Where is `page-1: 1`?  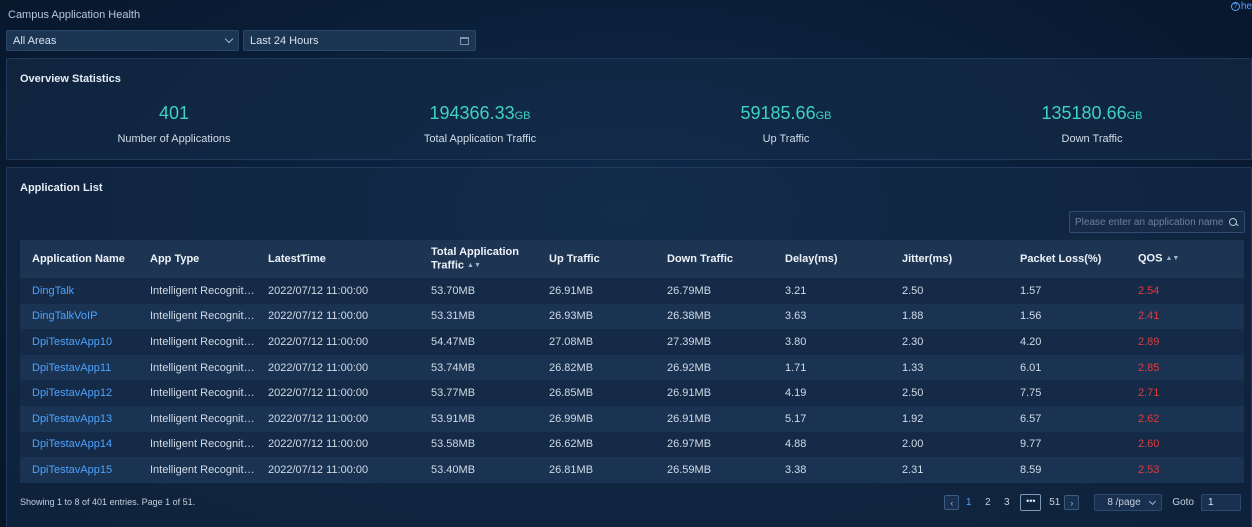 page-1: 1 is located at coordinates (969, 502).